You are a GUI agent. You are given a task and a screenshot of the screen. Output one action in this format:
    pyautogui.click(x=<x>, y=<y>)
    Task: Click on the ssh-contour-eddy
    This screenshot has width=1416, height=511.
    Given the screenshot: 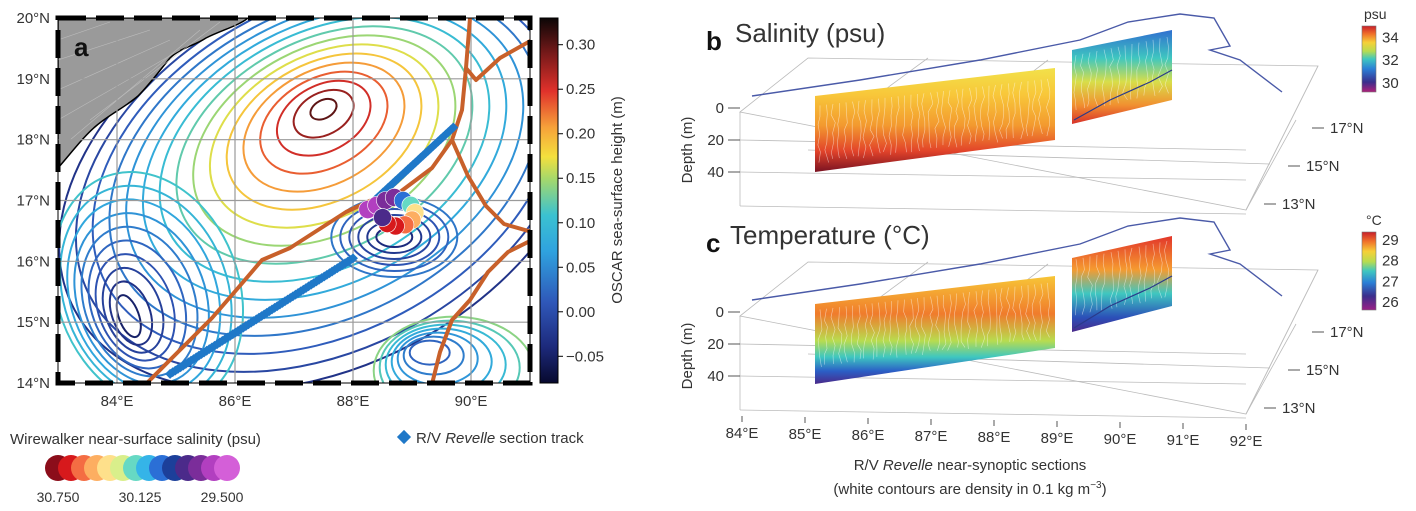 What is the action you would take?
    pyautogui.click(x=394, y=237)
    